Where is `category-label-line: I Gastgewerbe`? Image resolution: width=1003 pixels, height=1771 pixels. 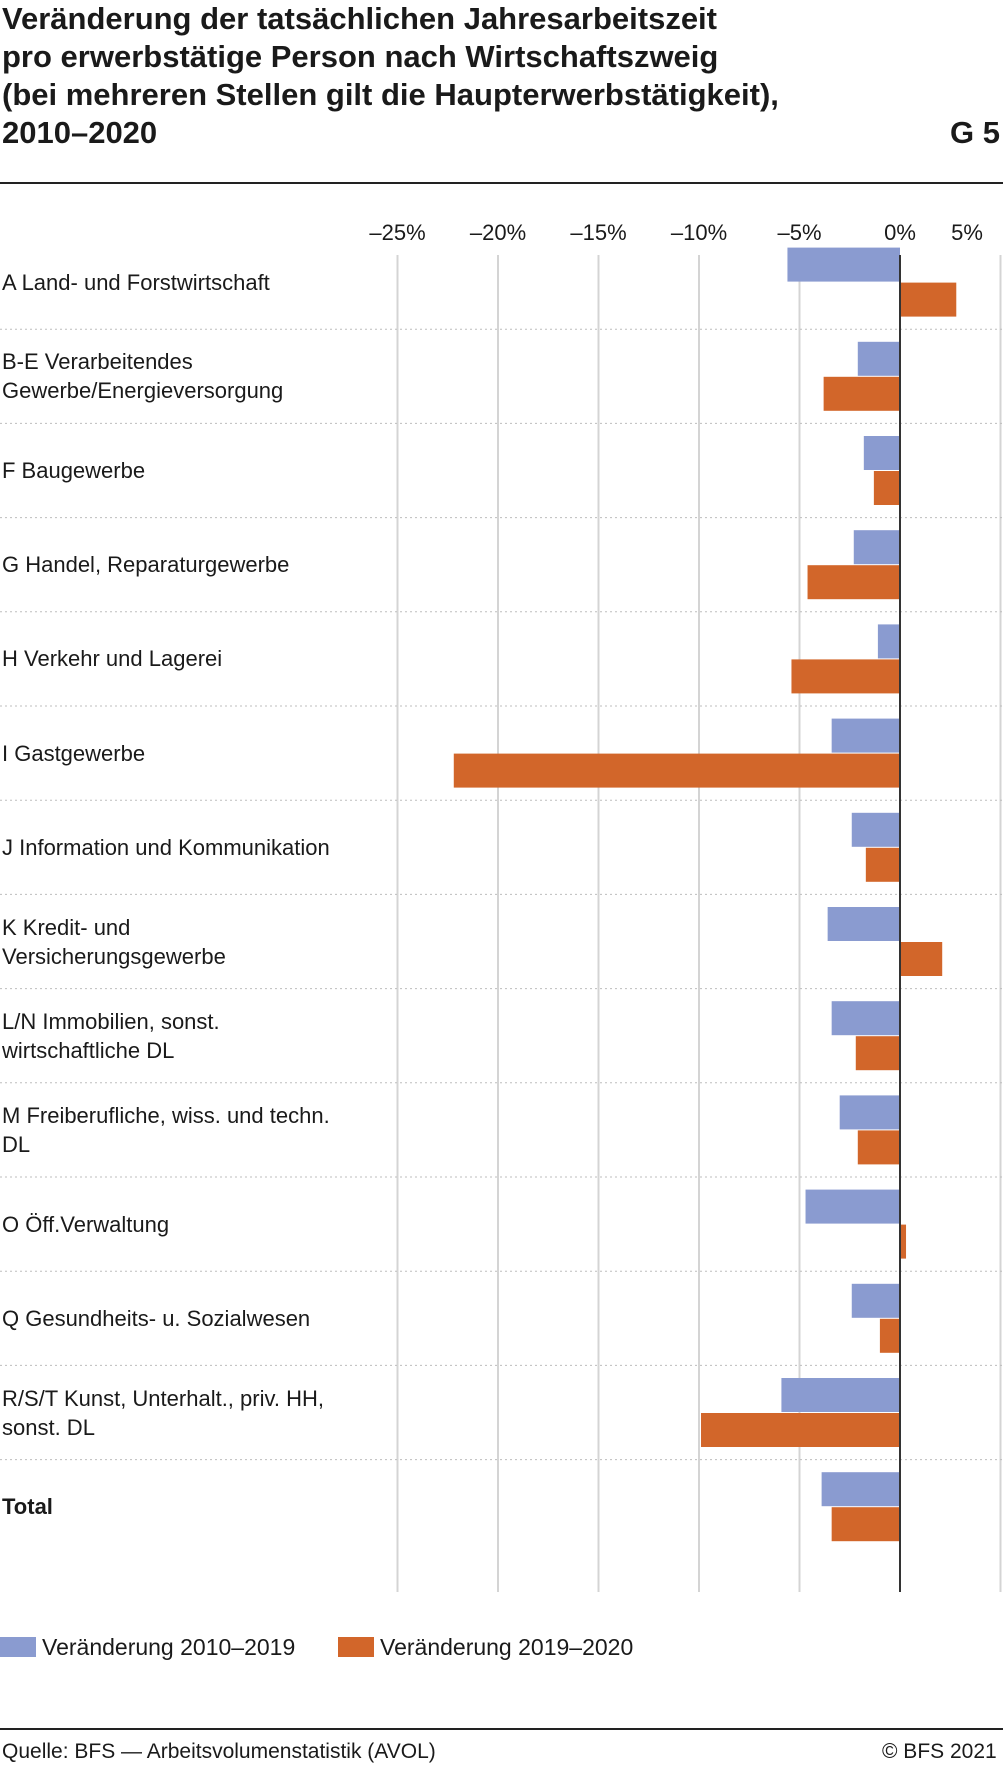
category-label-line: I Gastgewerbe is located at coordinates (74, 753).